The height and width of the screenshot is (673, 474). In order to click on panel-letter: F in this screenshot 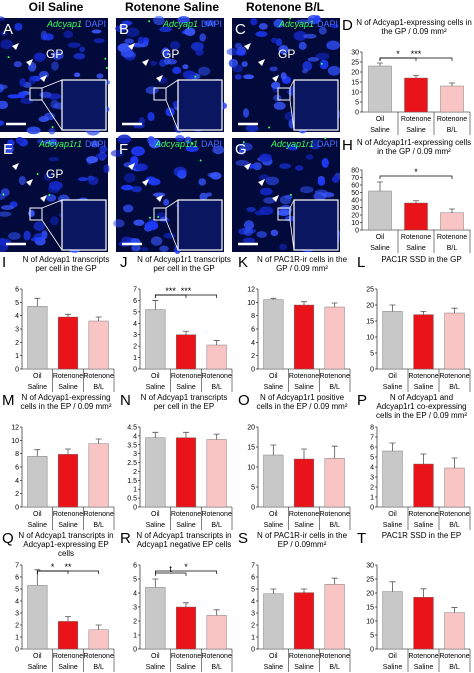, I will do `click(123, 149)`.